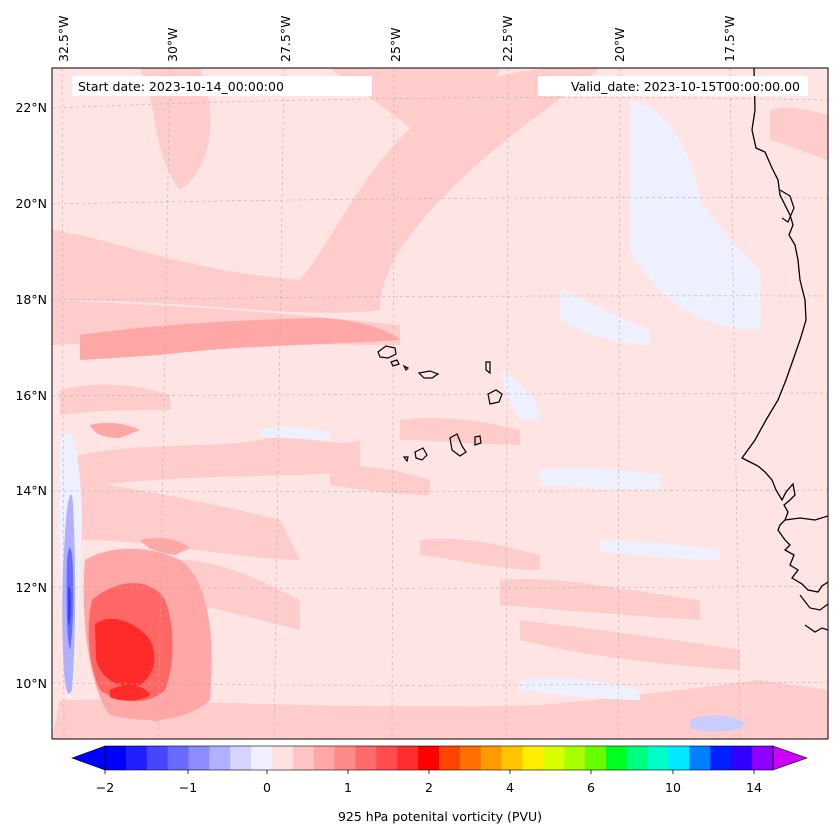  Describe the element at coordinates (125, 659) in the screenshot. I see `pv-very-strong-positive-regions` at that location.